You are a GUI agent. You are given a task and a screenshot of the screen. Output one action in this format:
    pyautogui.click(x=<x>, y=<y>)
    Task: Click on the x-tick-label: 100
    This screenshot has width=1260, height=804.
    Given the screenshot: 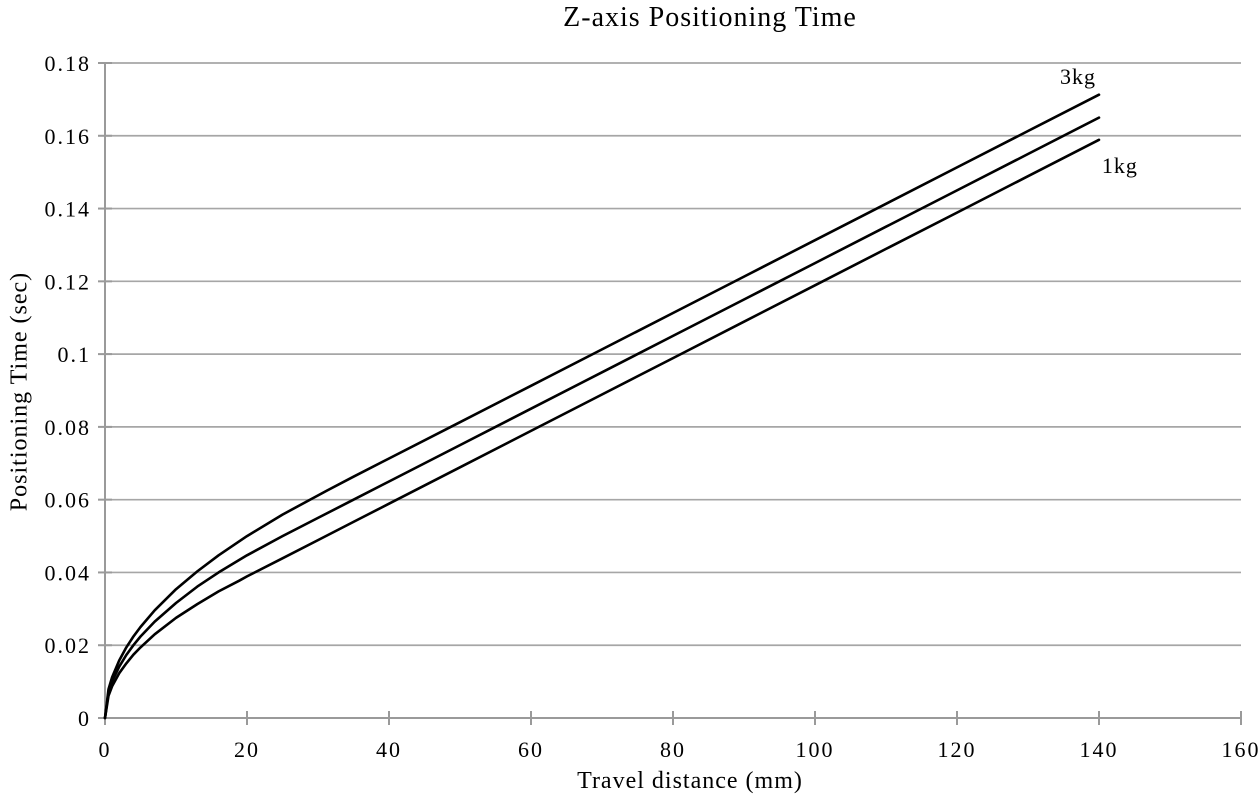 What is the action you would take?
    pyautogui.click(x=815, y=749)
    